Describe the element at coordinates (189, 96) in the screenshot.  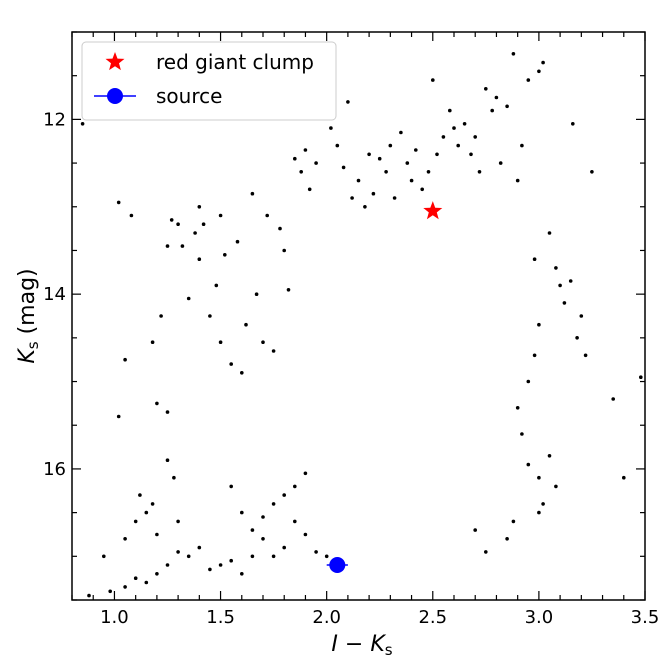
I see `legend-label-source: source` at that location.